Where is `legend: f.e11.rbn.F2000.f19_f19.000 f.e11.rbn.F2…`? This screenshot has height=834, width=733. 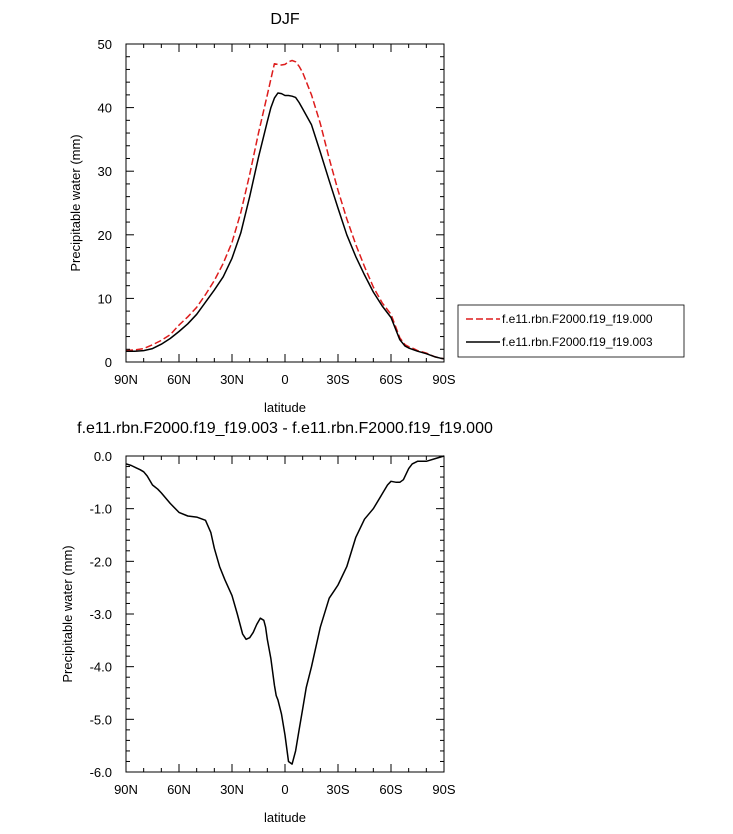 legend: f.e11.rbn.F2000.f19_f19.000 f.e11.rbn.F2… is located at coordinates (571, 331).